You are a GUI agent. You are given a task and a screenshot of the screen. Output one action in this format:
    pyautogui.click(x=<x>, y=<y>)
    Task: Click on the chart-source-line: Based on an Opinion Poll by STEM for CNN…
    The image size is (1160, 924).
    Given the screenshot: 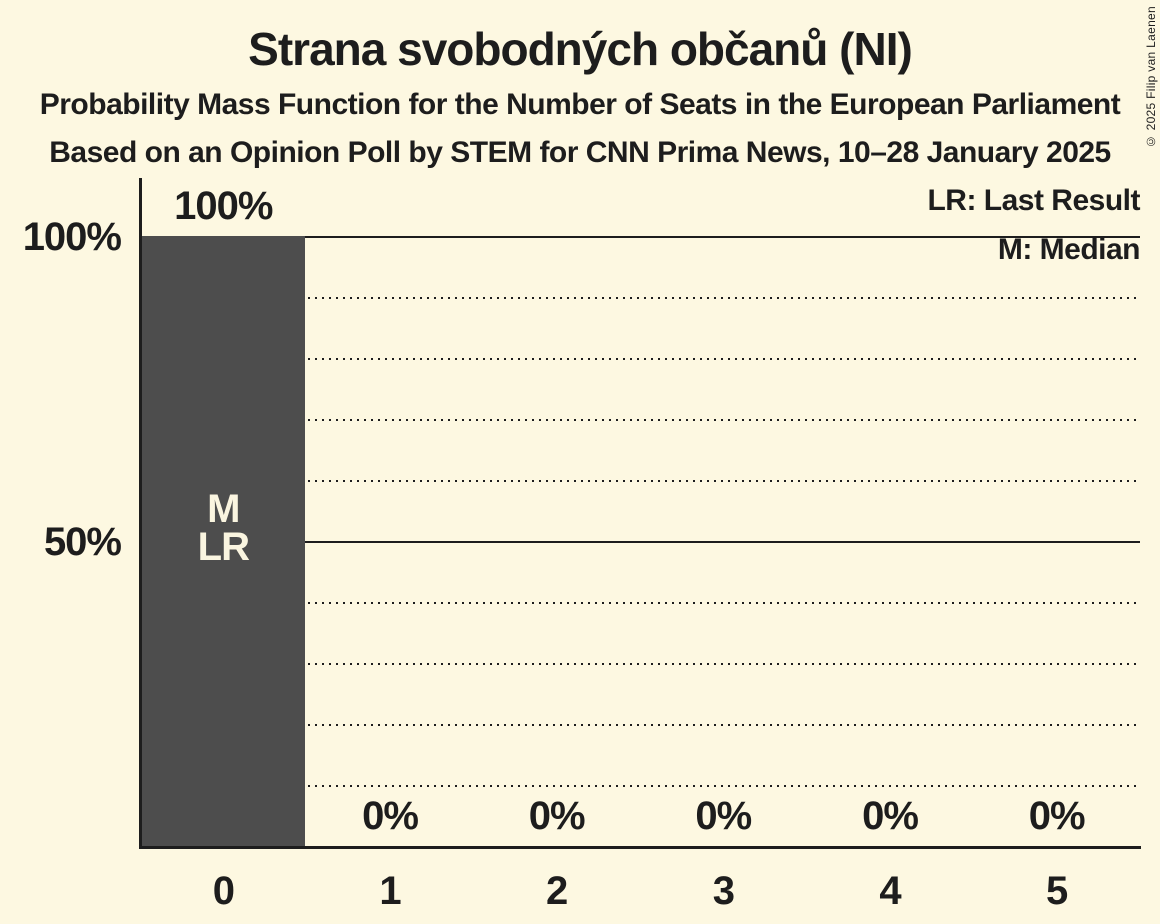 What is the action you would take?
    pyautogui.click(x=580, y=152)
    